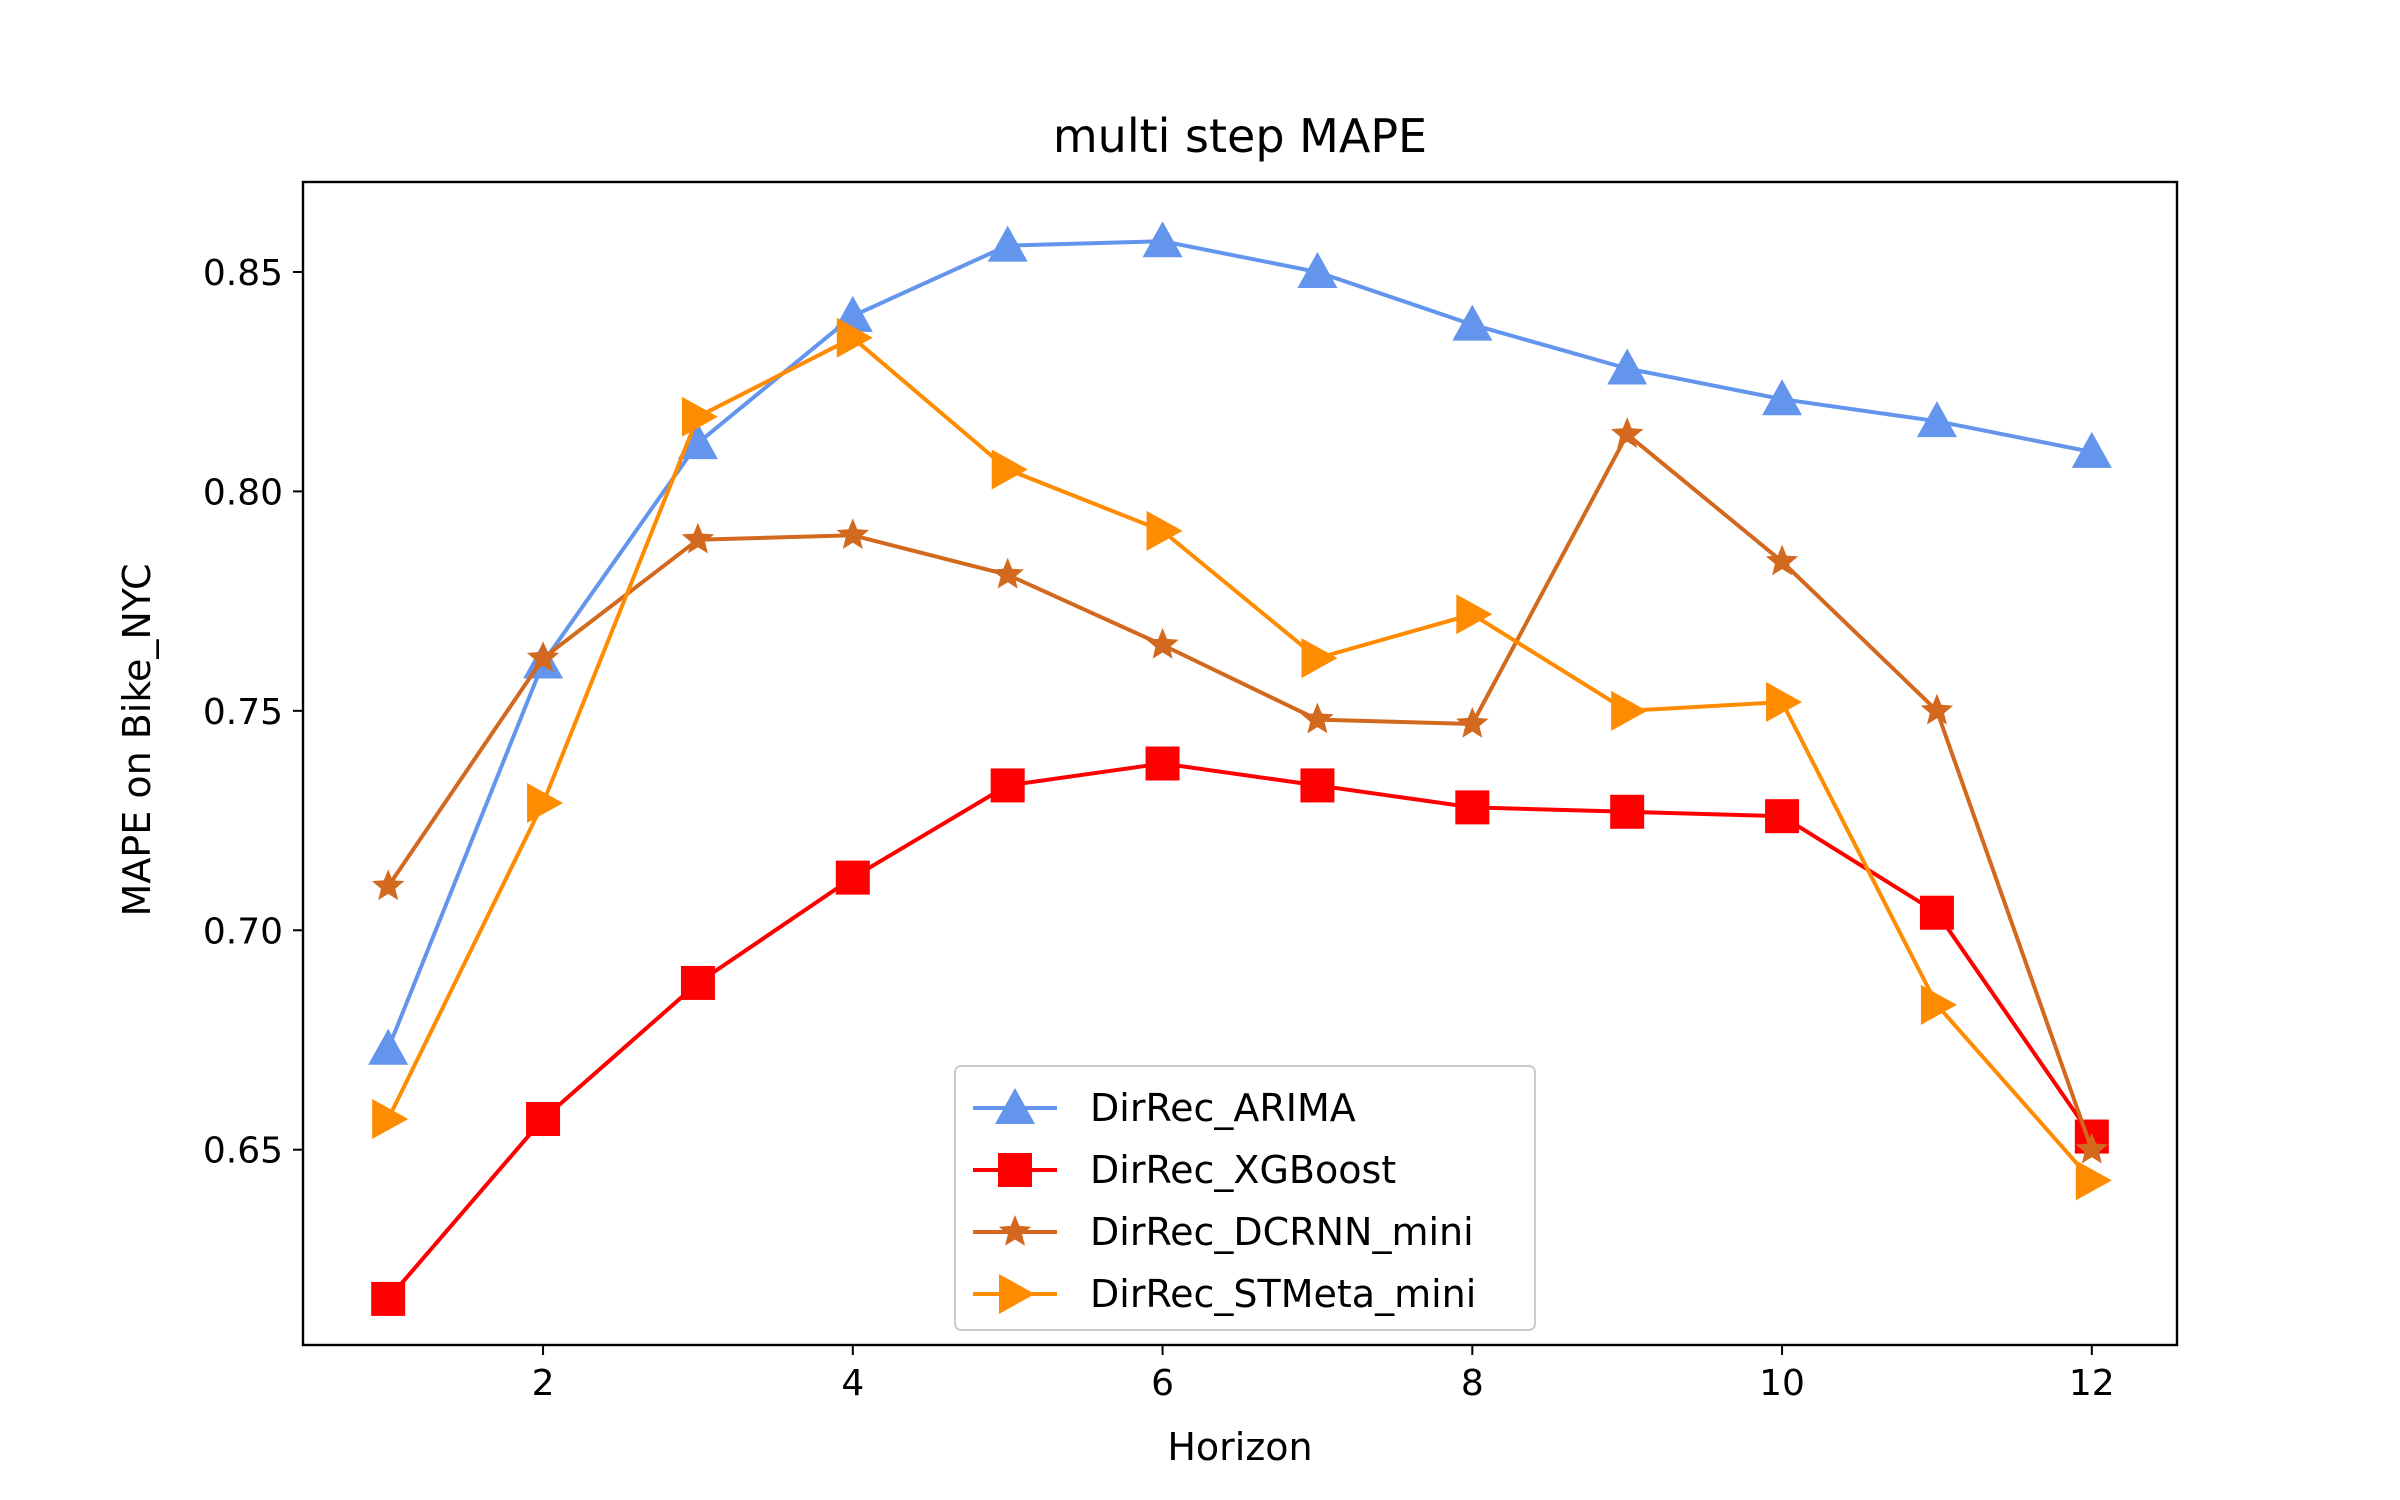  Describe the element at coordinates (243, 931) in the screenshot. I see `y-tick-label: 0.70` at that location.